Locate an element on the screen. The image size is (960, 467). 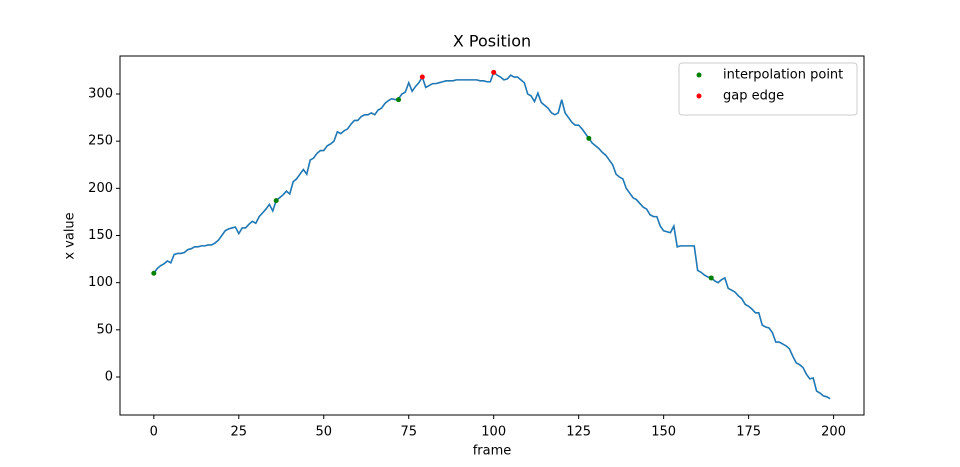
legend-label: interpolation point is located at coordinates (783, 75).